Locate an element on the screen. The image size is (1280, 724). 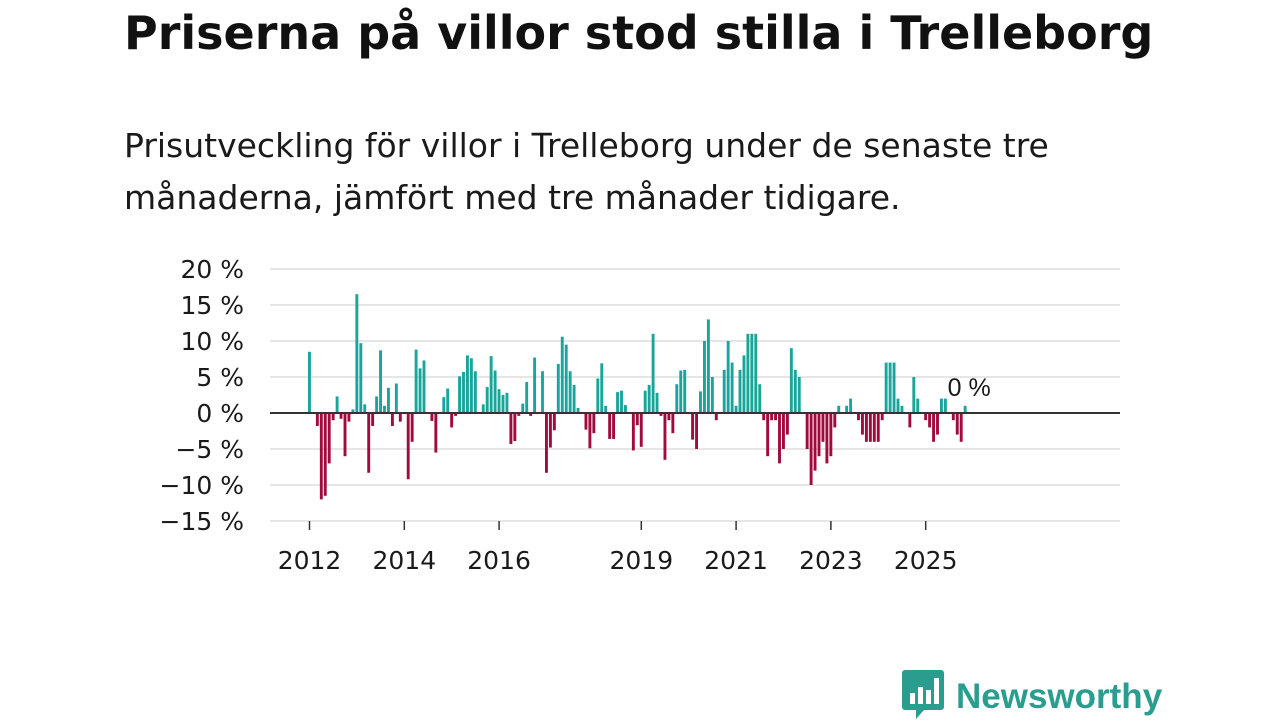
x-tick-label: 2019 is located at coordinates (641, 560).